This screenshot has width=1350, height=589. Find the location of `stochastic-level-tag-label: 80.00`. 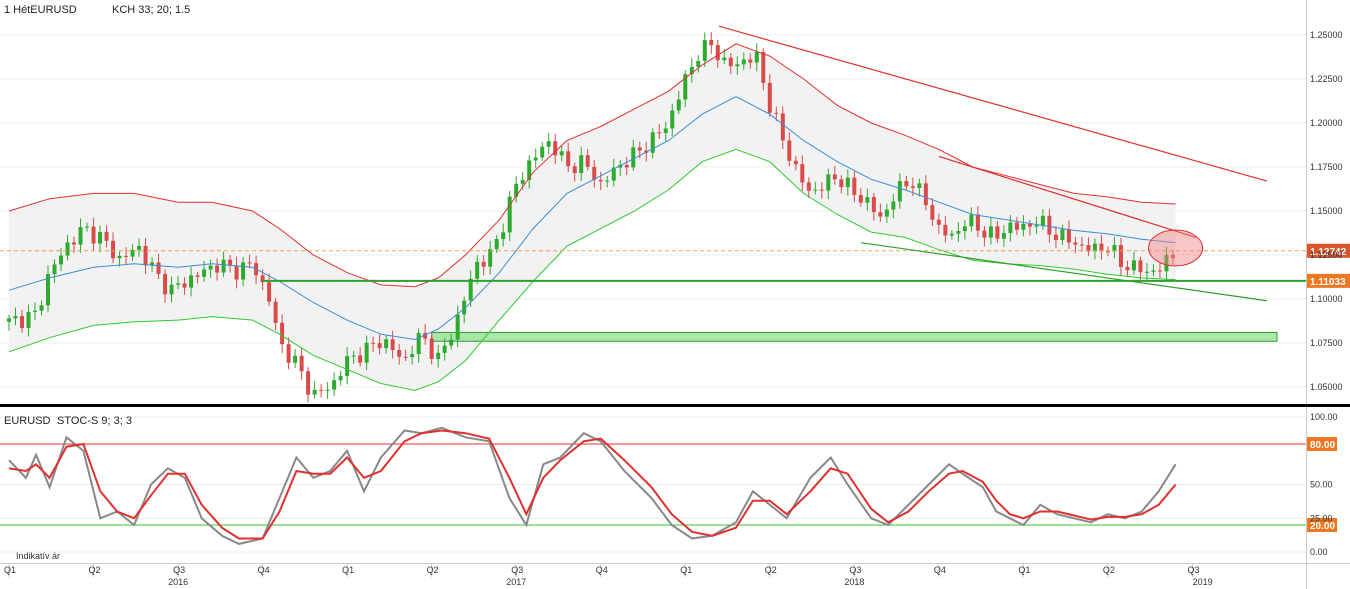

stochastic-level-tag-label: 80.00 is located at coordinates (1322, 445).